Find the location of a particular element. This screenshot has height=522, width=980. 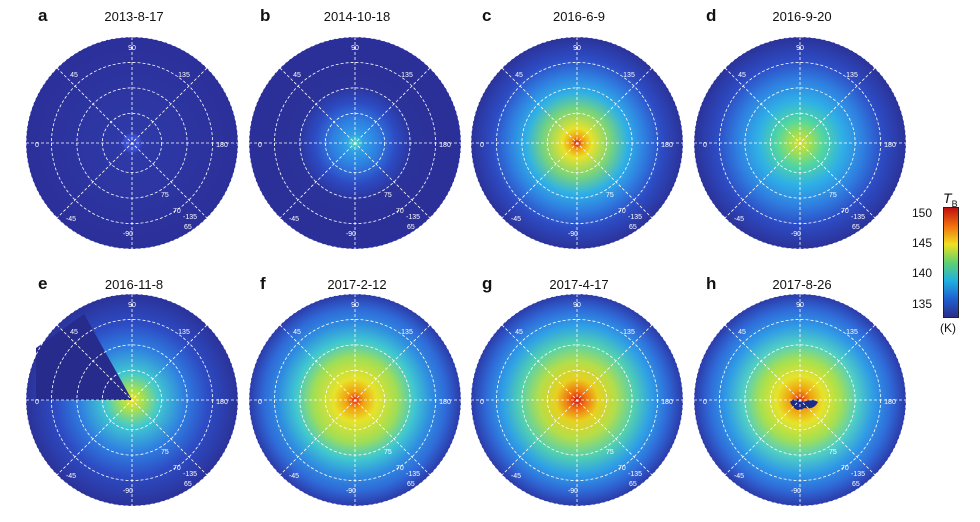

panel-letter: e is located at coordinates (43, 283).